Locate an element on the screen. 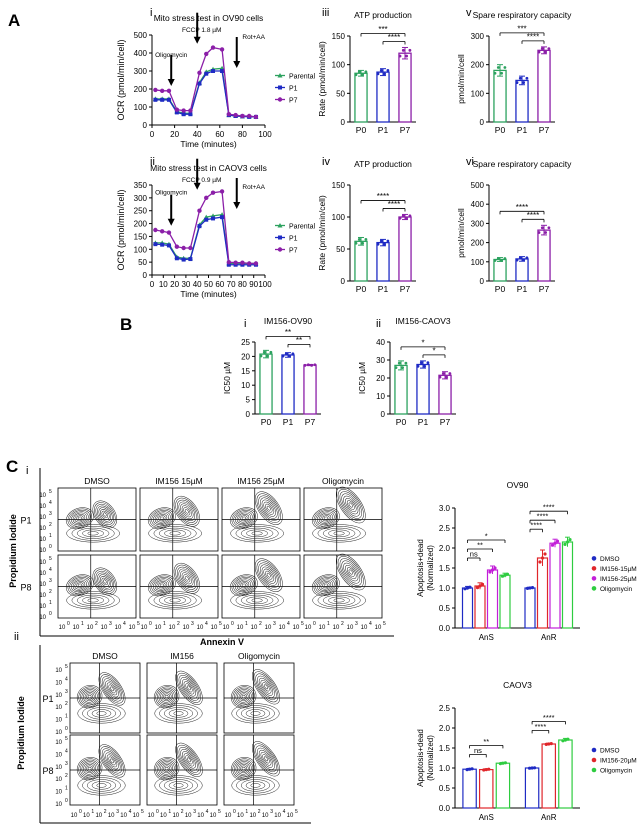 The height and width of the screenshot is (839, 644). chart-title: IM156-CAOV3 is located at coordinates (423, 321).